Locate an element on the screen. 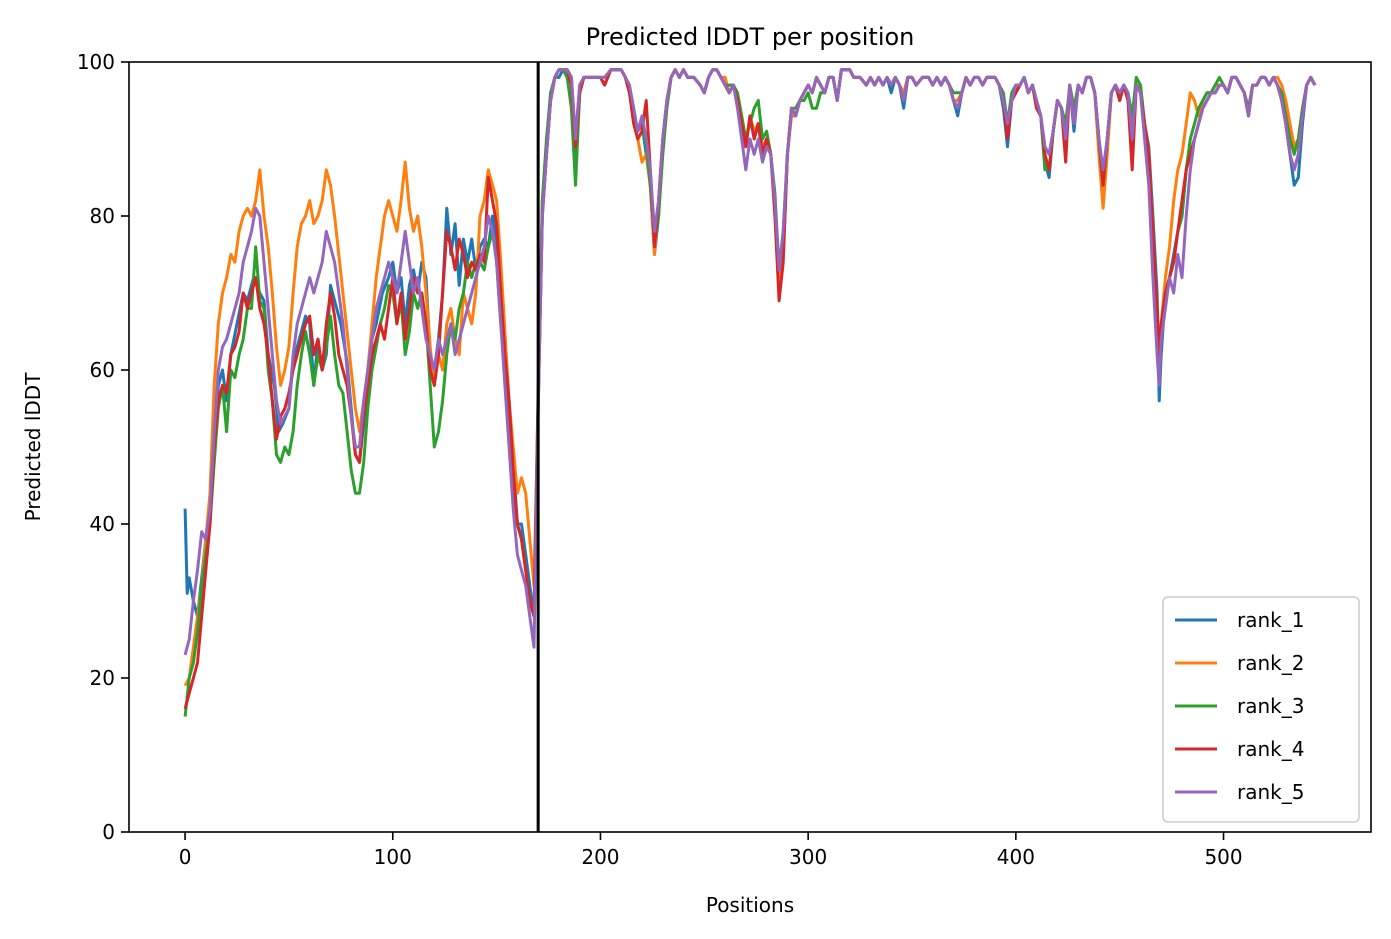  y-tick-label: 80 is located at coordinates (102, 216).